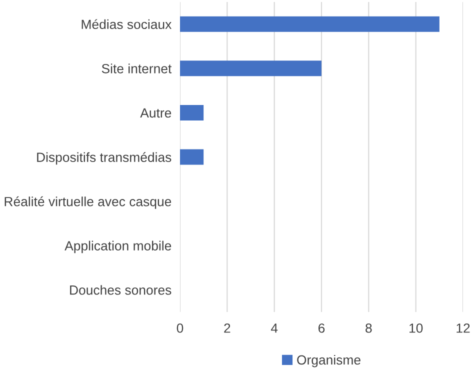 This screenshot has width=474, height=374. What do you see at coordinates (463, 328) in the screenshot?
I see `x-tick-label: 12` at bounding box center [463, 328].